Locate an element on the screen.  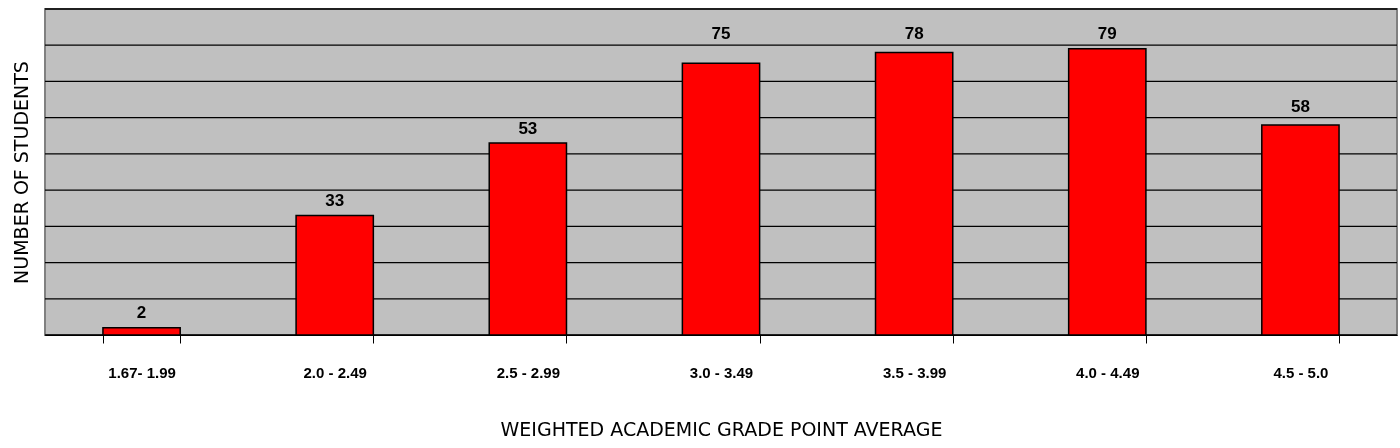
data-label: 75 is located at coordinates (721, 34).